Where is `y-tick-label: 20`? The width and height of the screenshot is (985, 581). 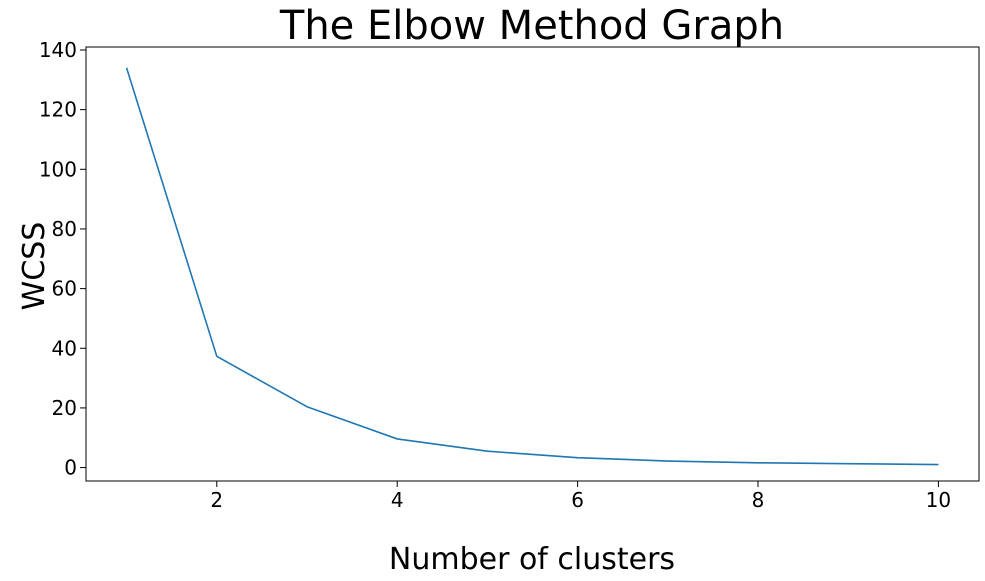 y-tick-label: 20 is located at coordinates (64, 408).